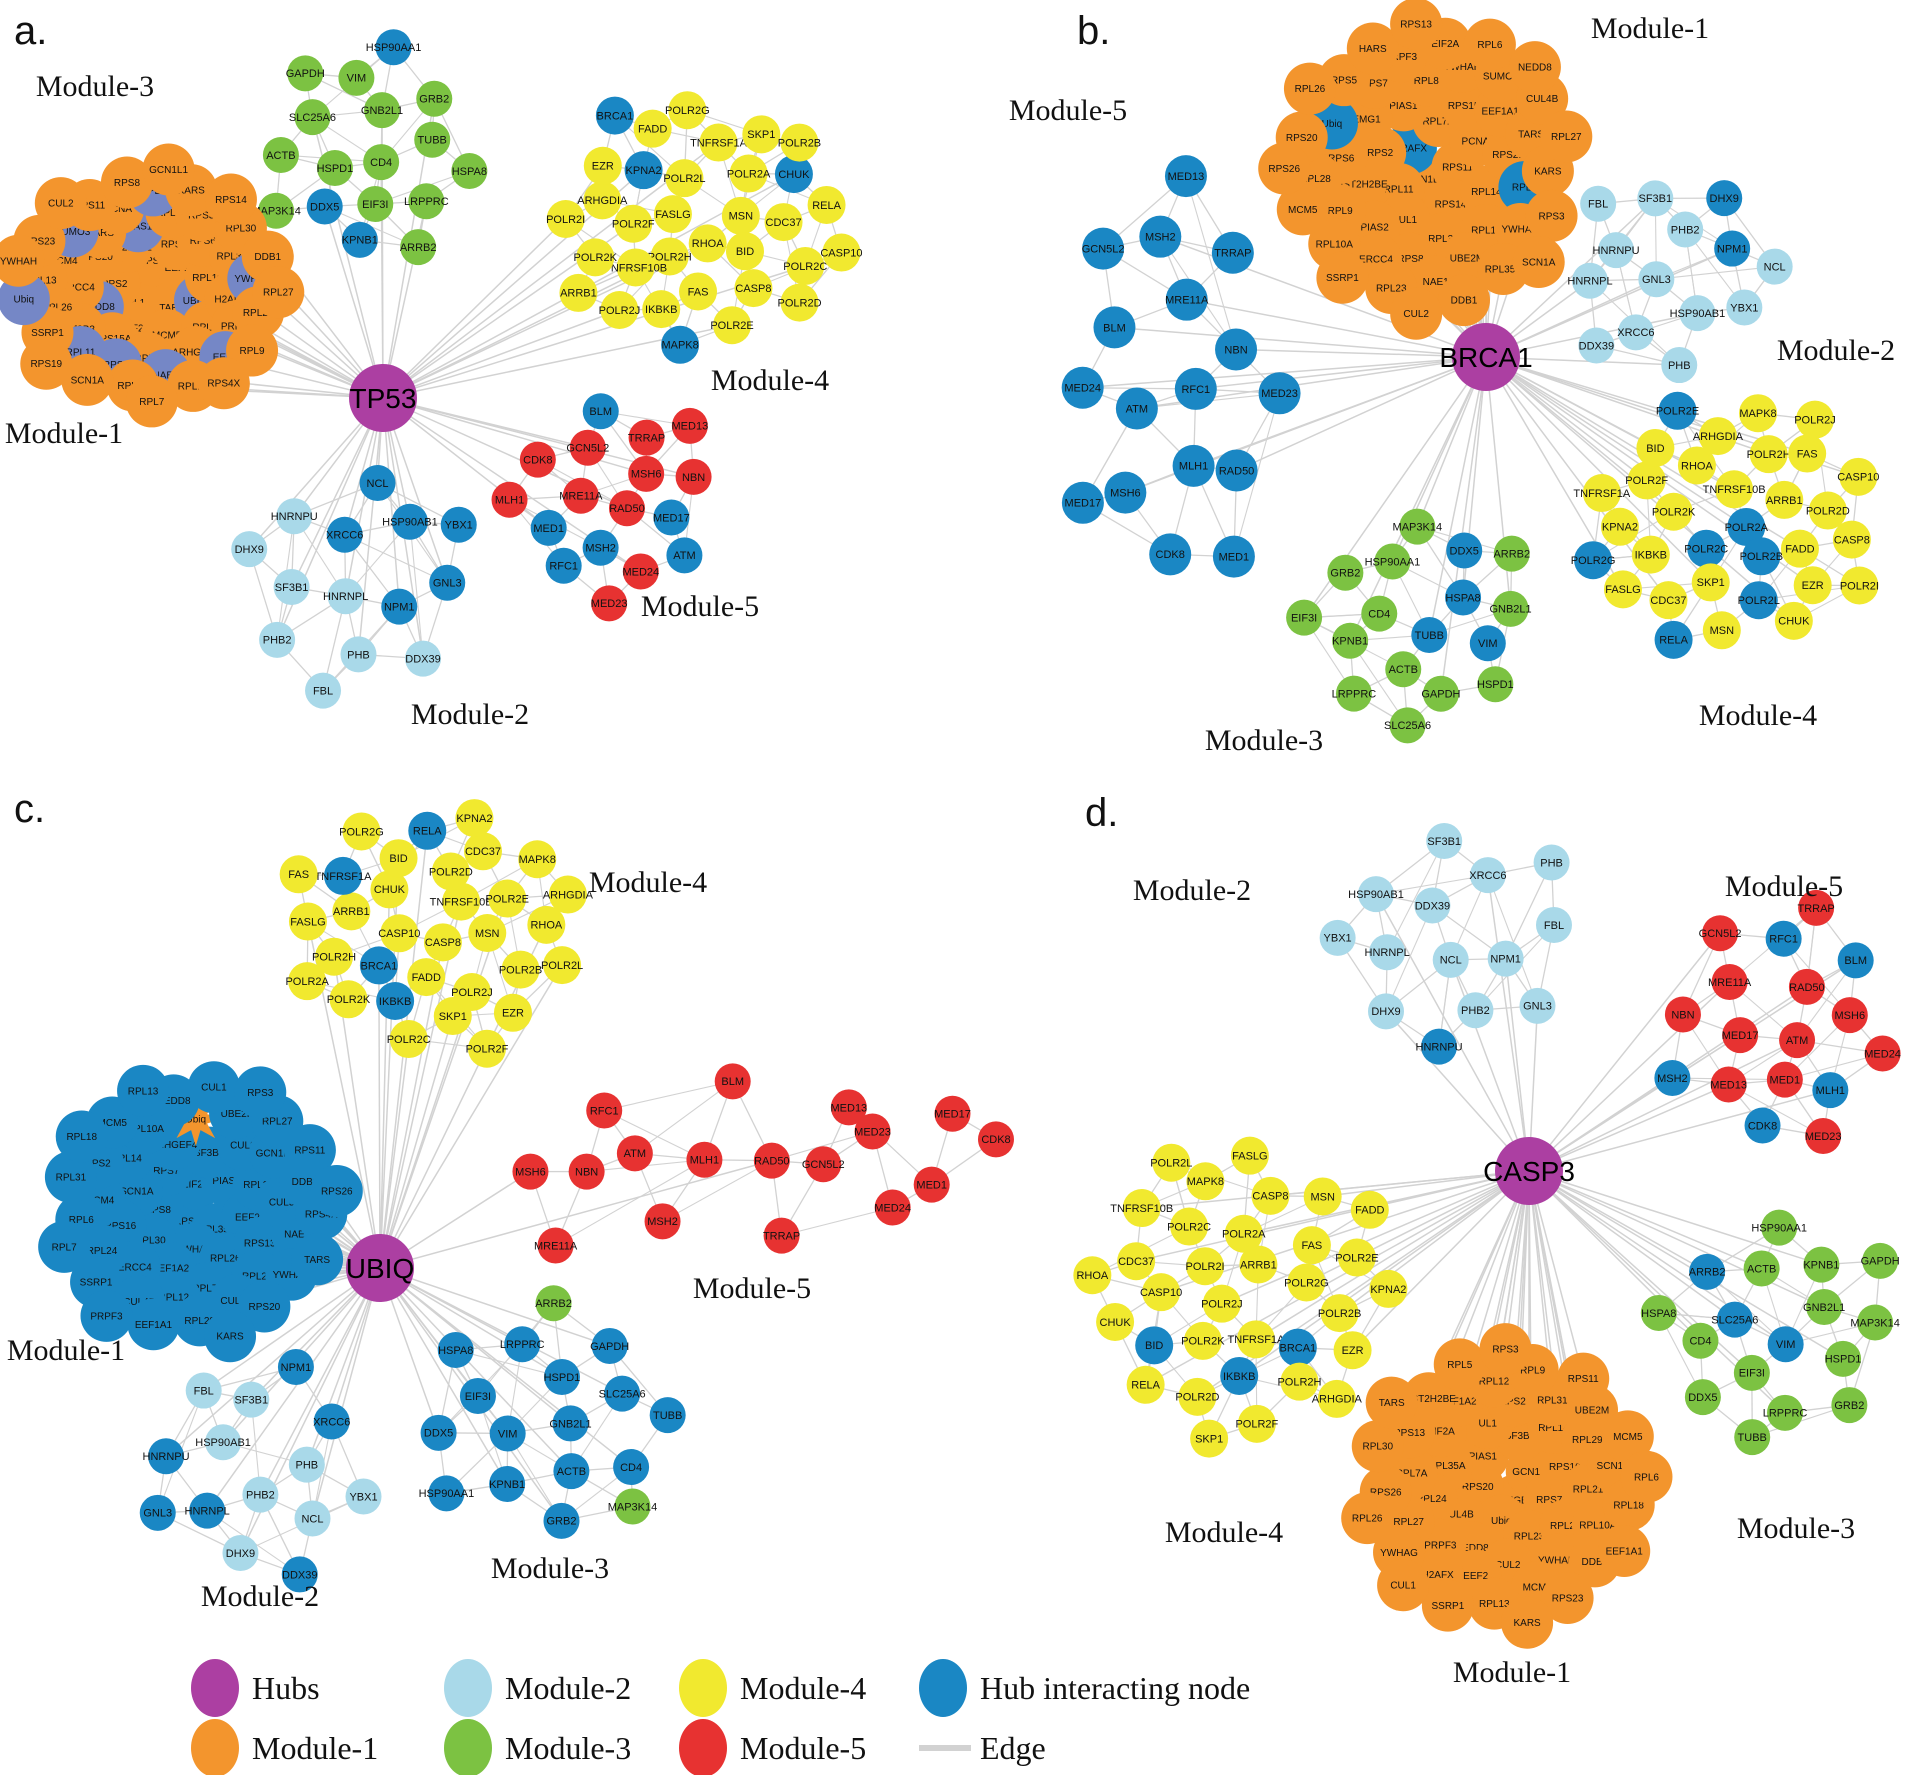 Image resolution: width=1923 pixels, height=1775 pixels. Describe the element at coordinates (548, 527) in the screenshot. I see `node-MED1` at that location.